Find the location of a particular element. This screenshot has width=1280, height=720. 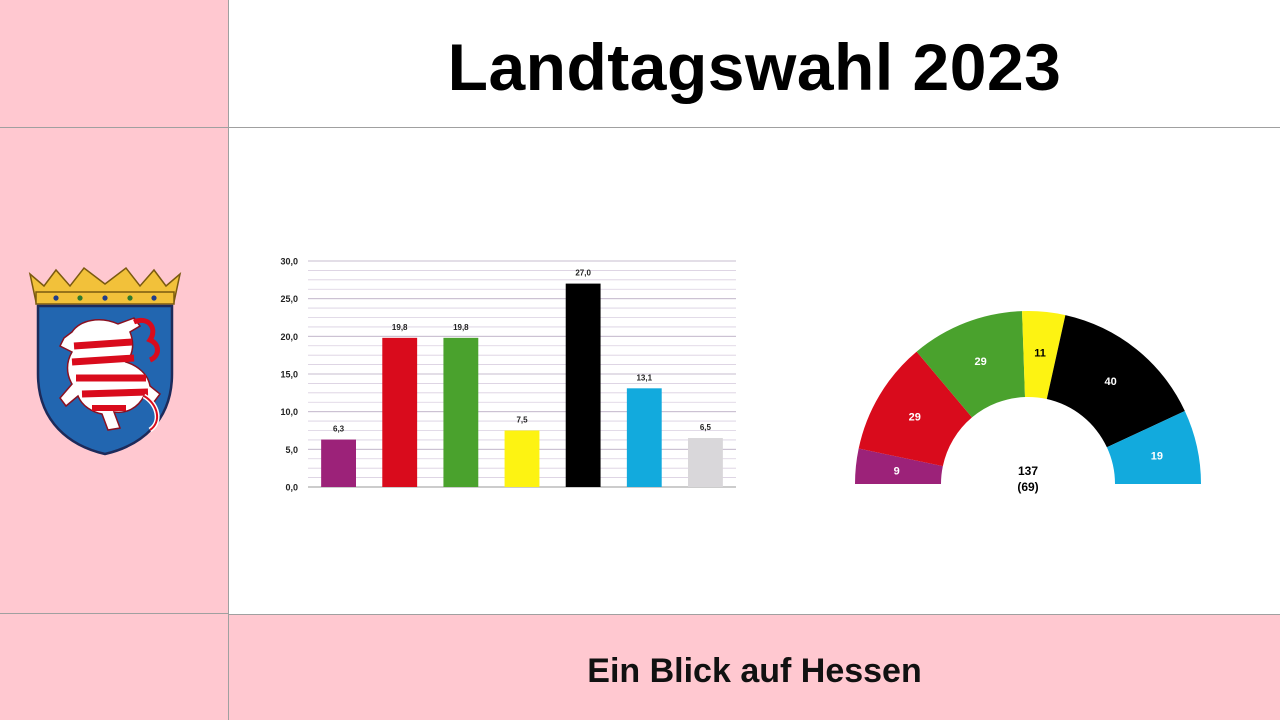

y-tick-label: 0,0 is located at coordinates (291, 488).